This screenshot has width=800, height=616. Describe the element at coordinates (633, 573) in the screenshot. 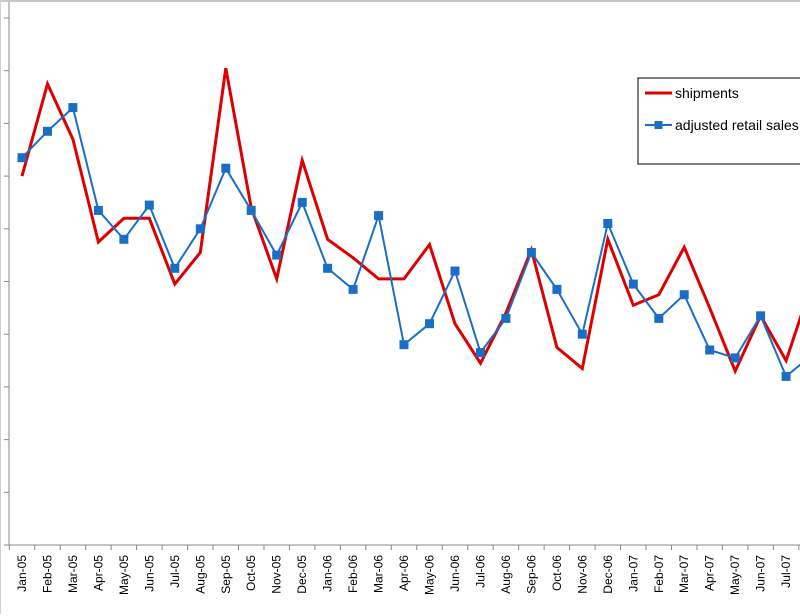

I see `x-tick-label: Jan-07` at that location.